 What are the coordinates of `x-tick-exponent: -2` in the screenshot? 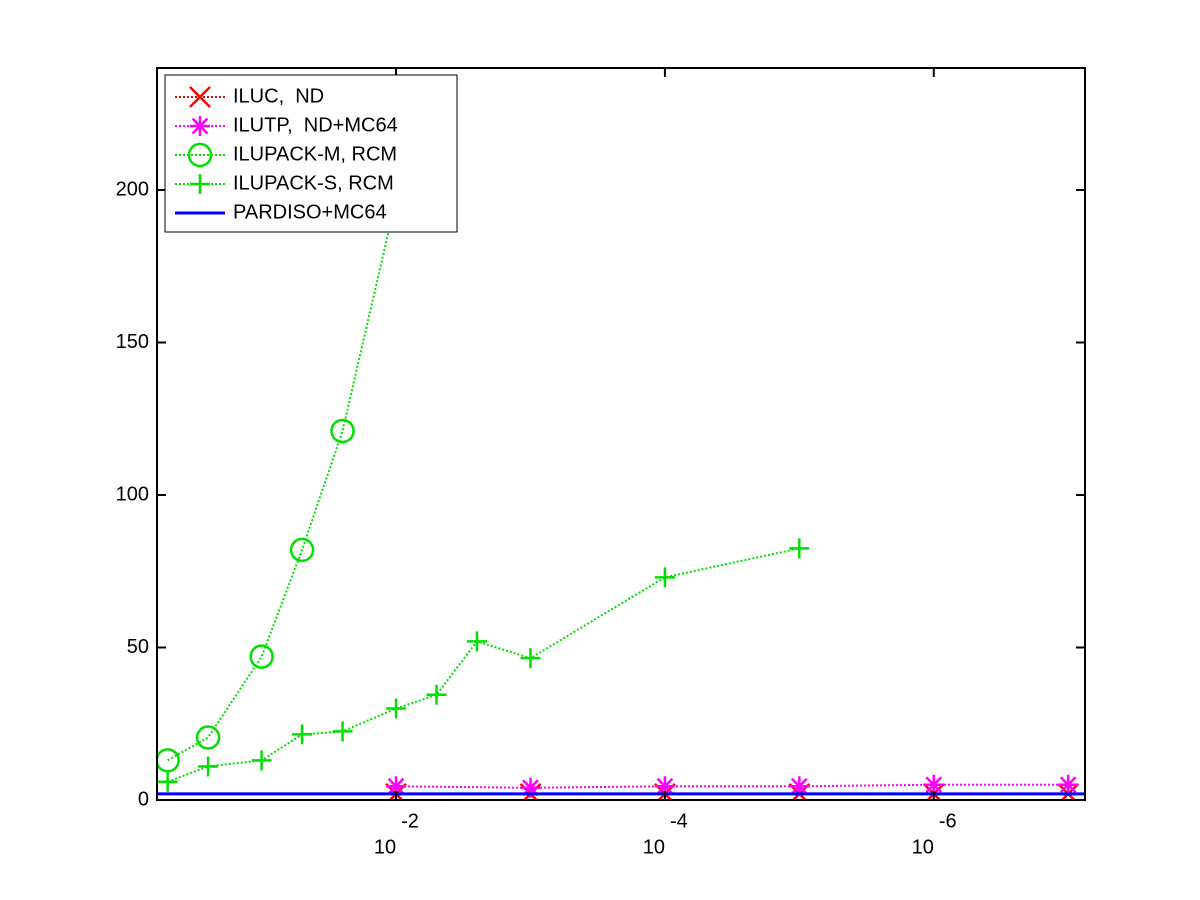 It's located at (410, 821).